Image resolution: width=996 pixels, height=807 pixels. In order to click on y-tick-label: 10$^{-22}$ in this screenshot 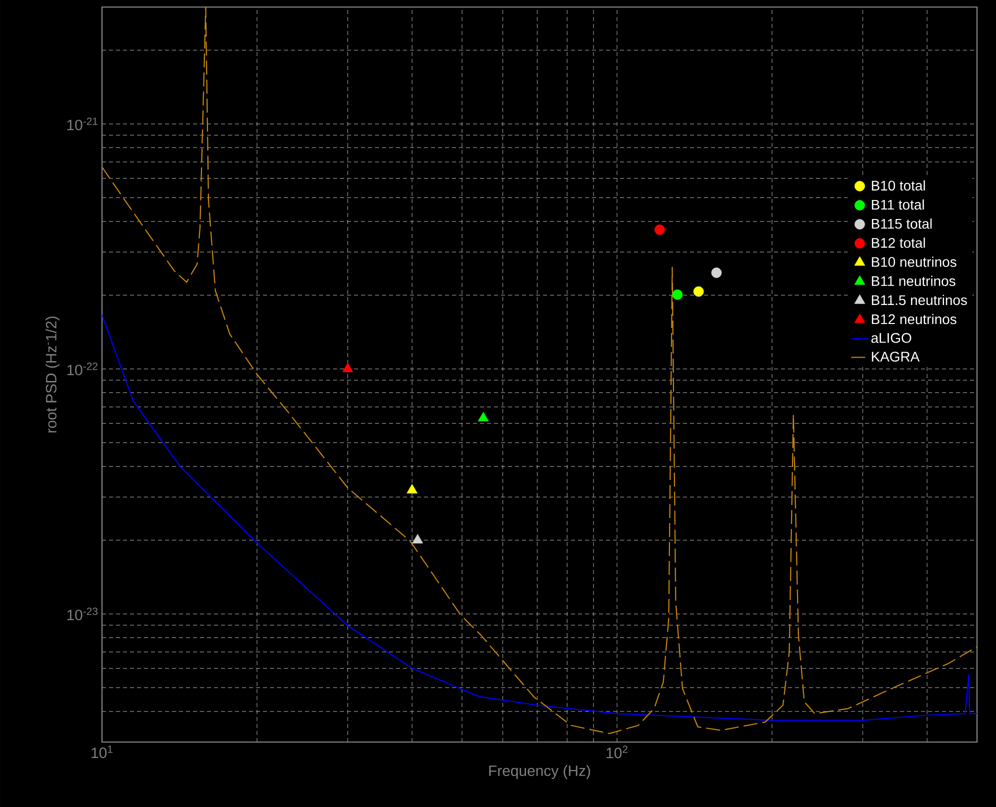, I will do `click(82, 369)`.